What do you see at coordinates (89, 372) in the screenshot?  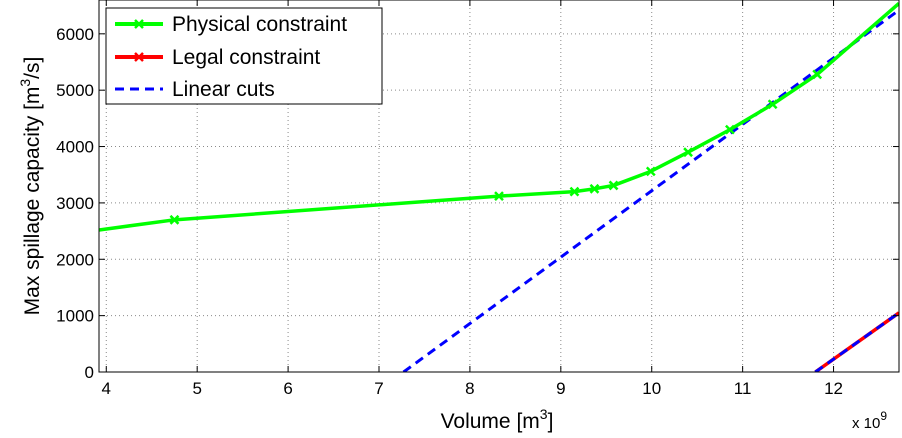 I see `y-tick-label: 0` at bounding box center [89, 372].